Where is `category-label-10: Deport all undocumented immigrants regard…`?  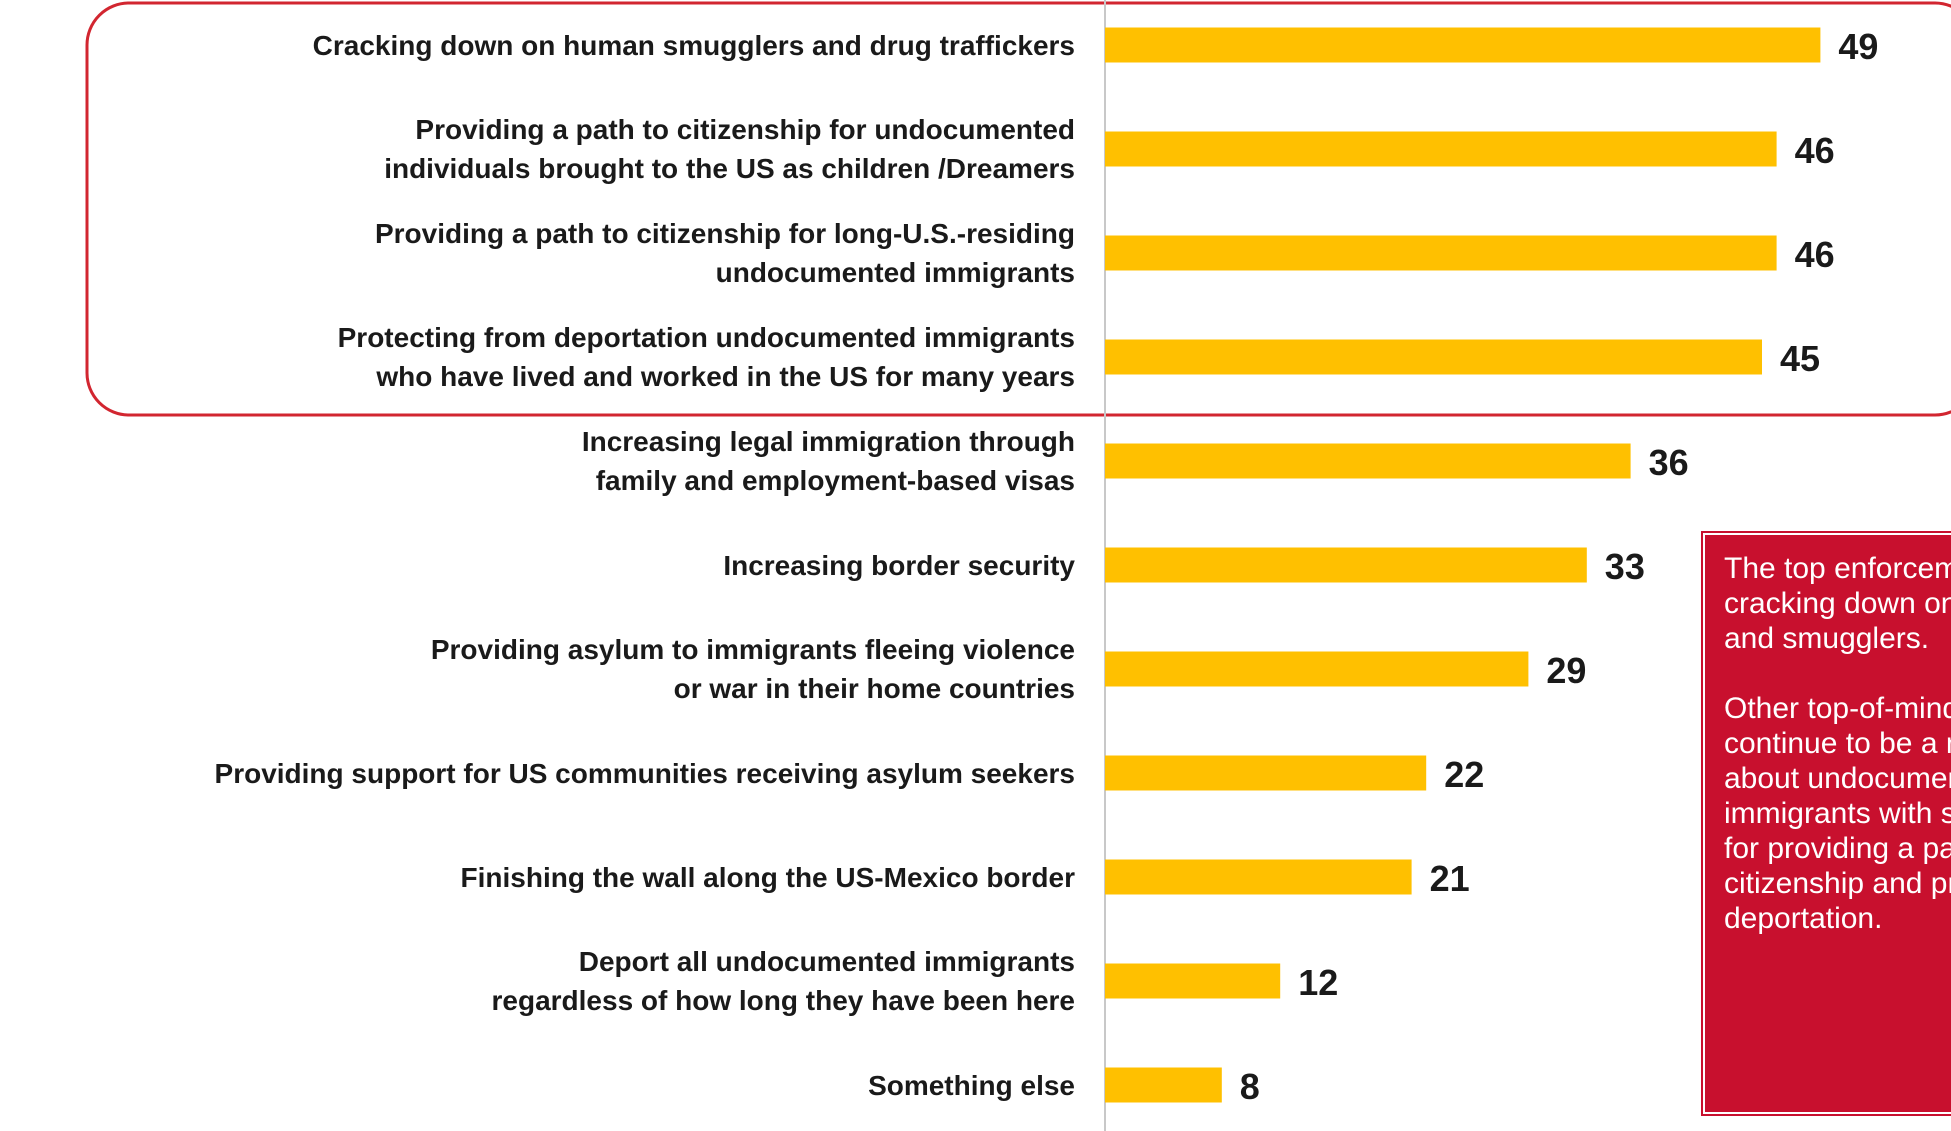 category-label-10: Deport all undocumented immigrants regard… is located at coordinates (784, 981).